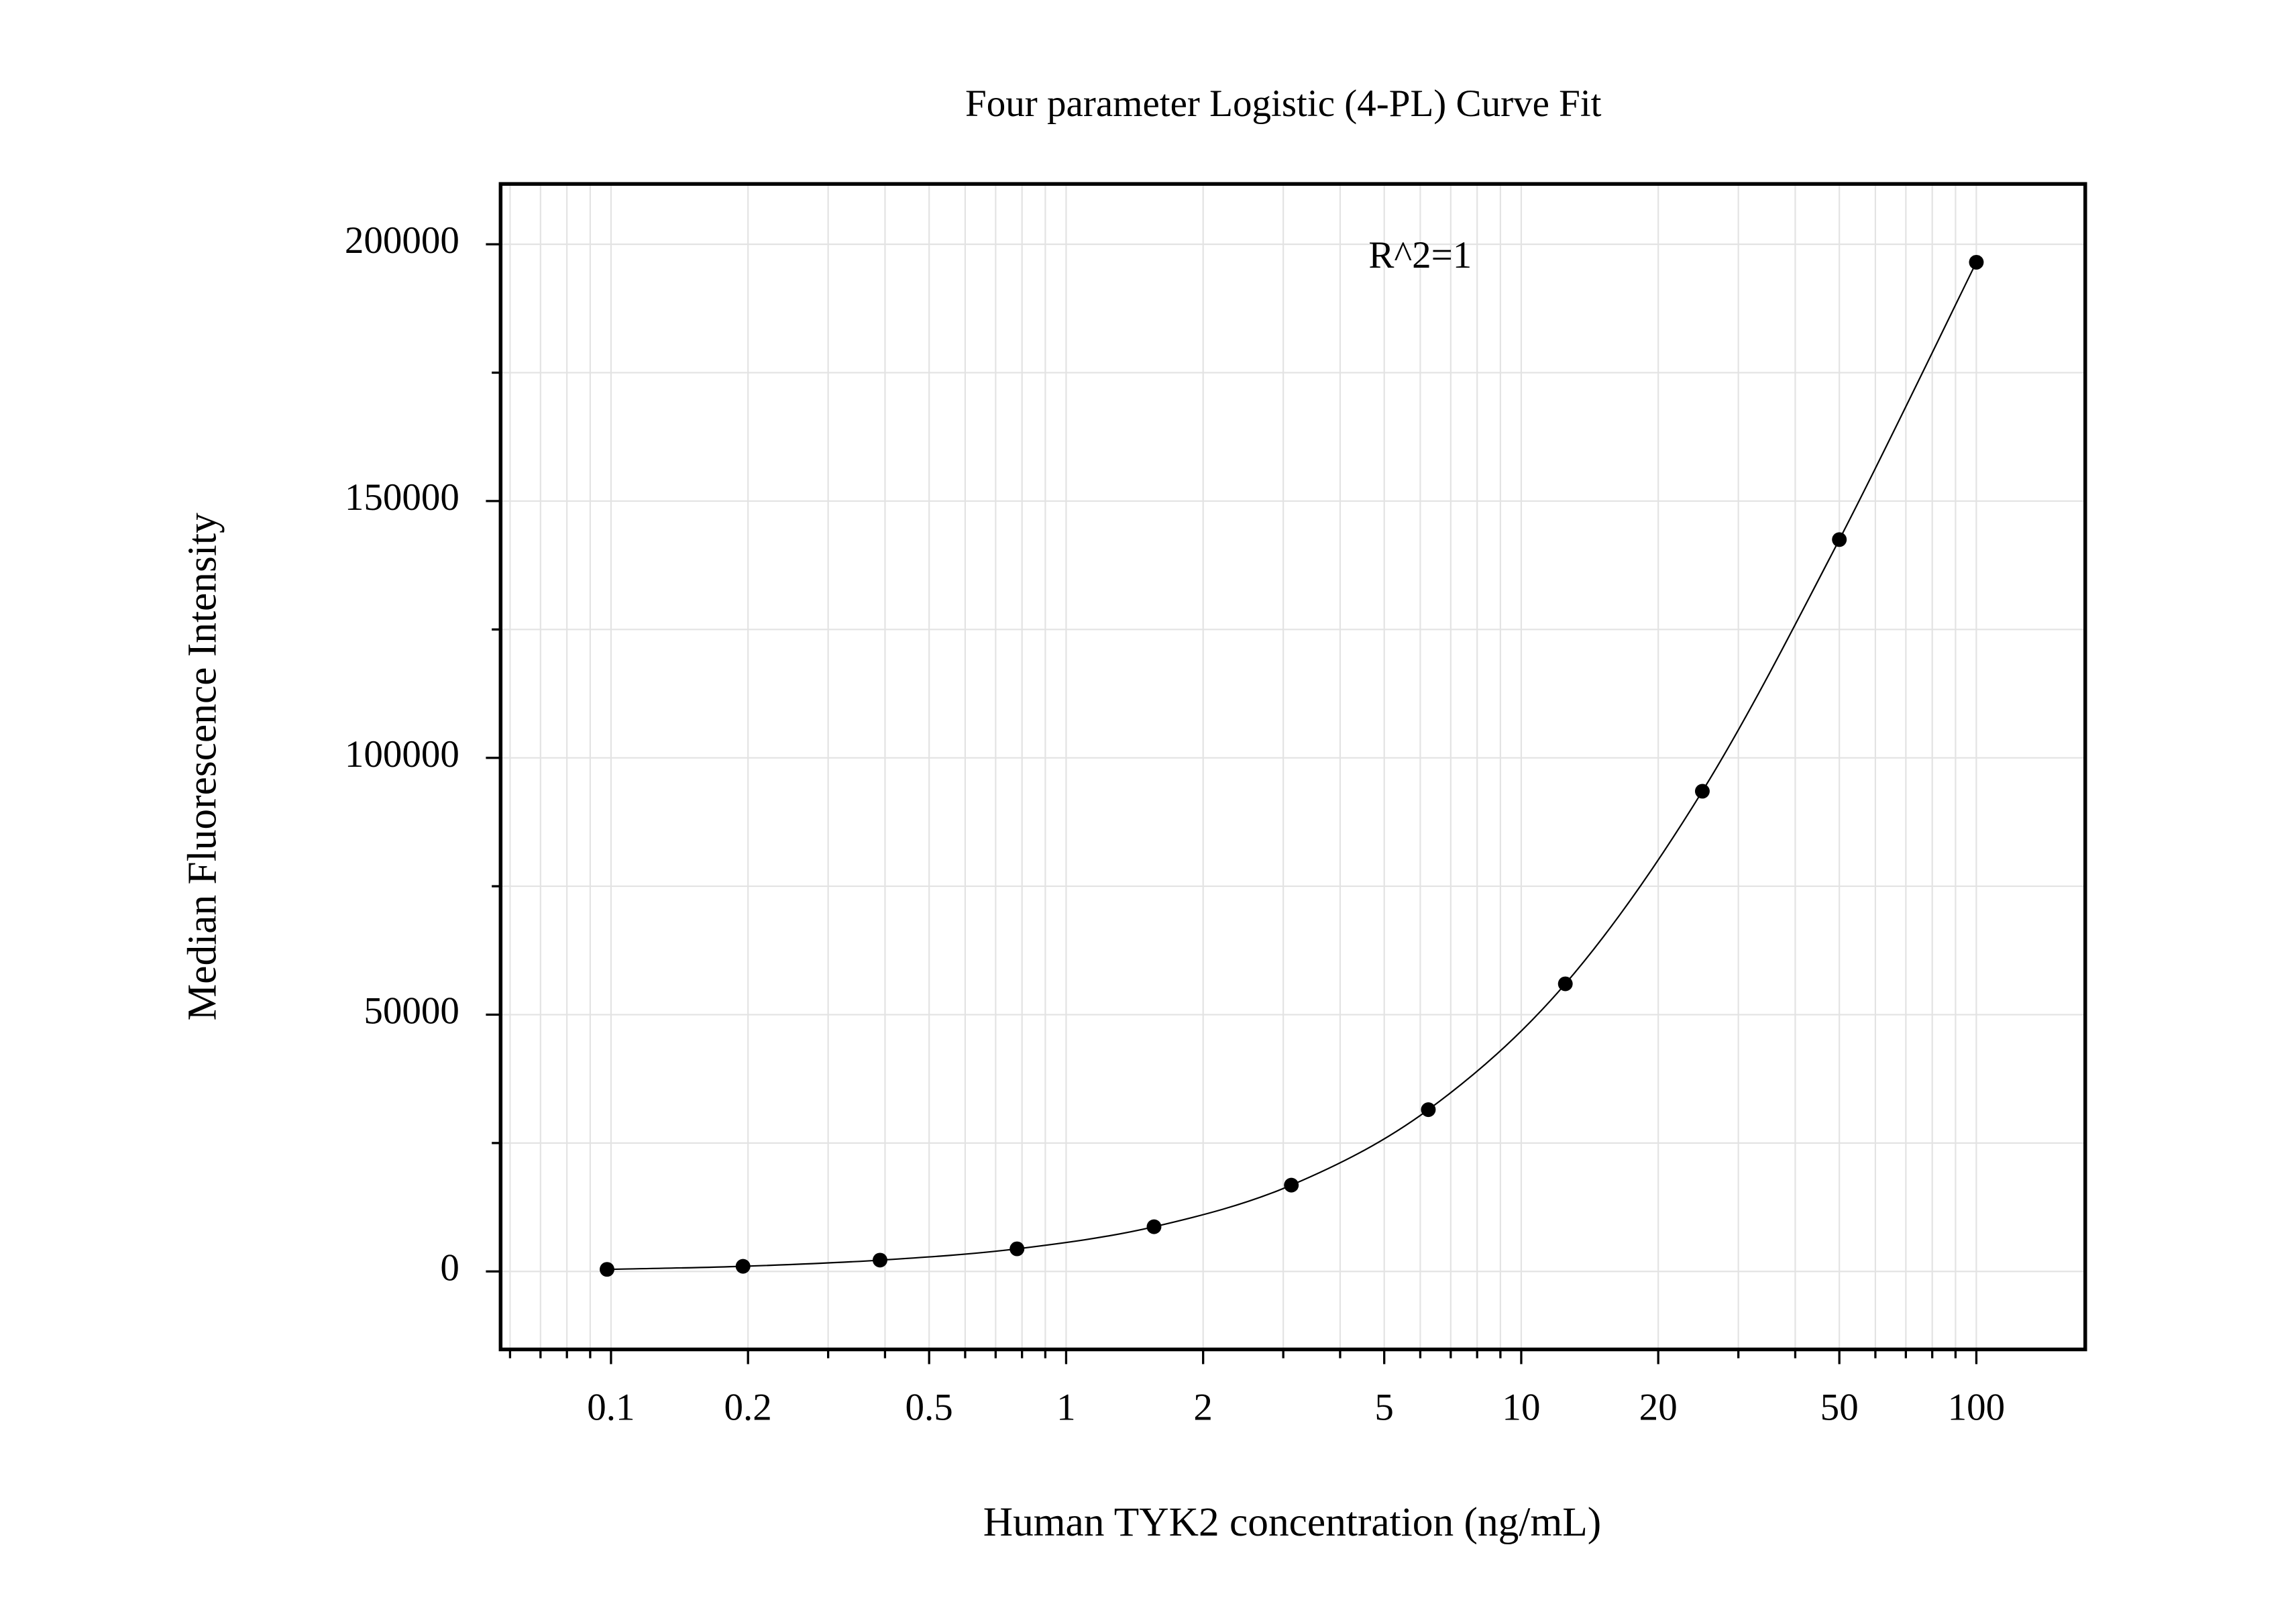  Describe the element at coordinates (1658, 1408) in the screenshot. I see `x-tick-label: 20` at that location.